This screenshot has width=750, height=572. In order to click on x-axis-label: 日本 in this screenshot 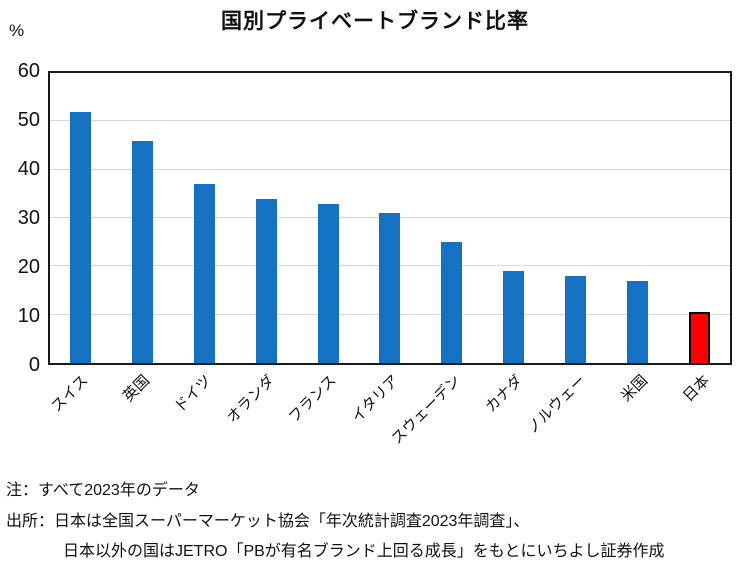, I will do `click(696, 389)`.